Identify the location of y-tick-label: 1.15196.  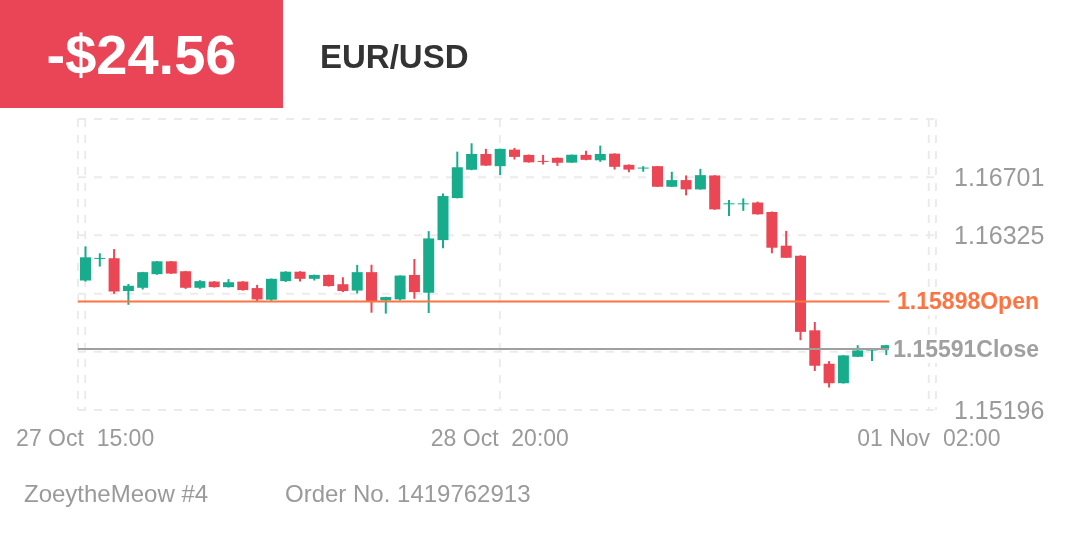
(999, 409).